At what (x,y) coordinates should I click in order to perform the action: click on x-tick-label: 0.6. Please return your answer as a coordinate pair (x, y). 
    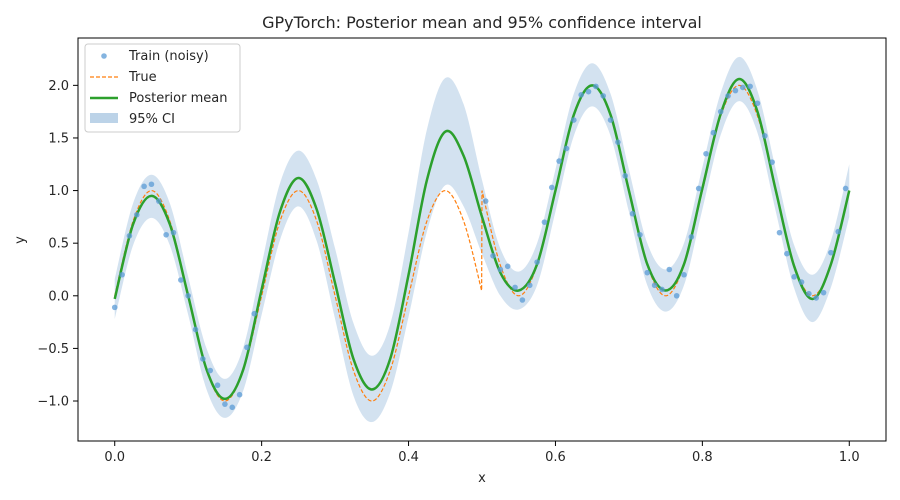
    Looking at the image, I should click on (555, 457).